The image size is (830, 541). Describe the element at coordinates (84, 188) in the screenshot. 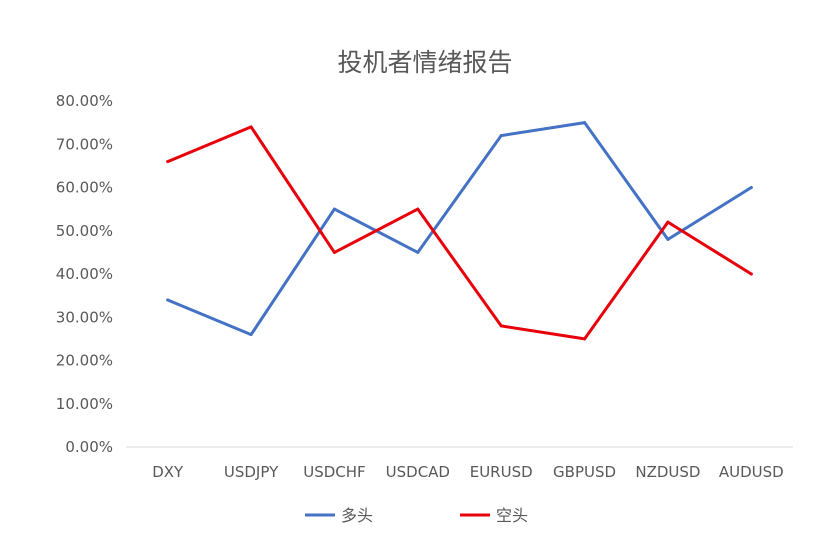

I see `y-tick-label: 60.00%` at that location.